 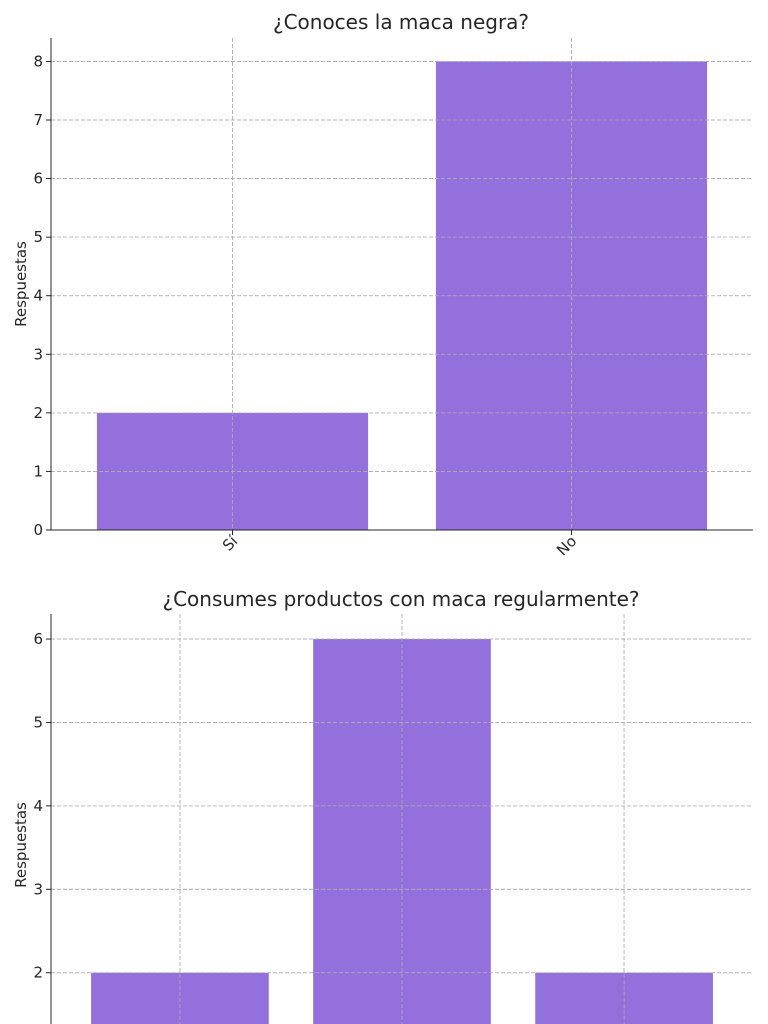 I want to click on x-tick-label: No, so click(x=566, y=545).